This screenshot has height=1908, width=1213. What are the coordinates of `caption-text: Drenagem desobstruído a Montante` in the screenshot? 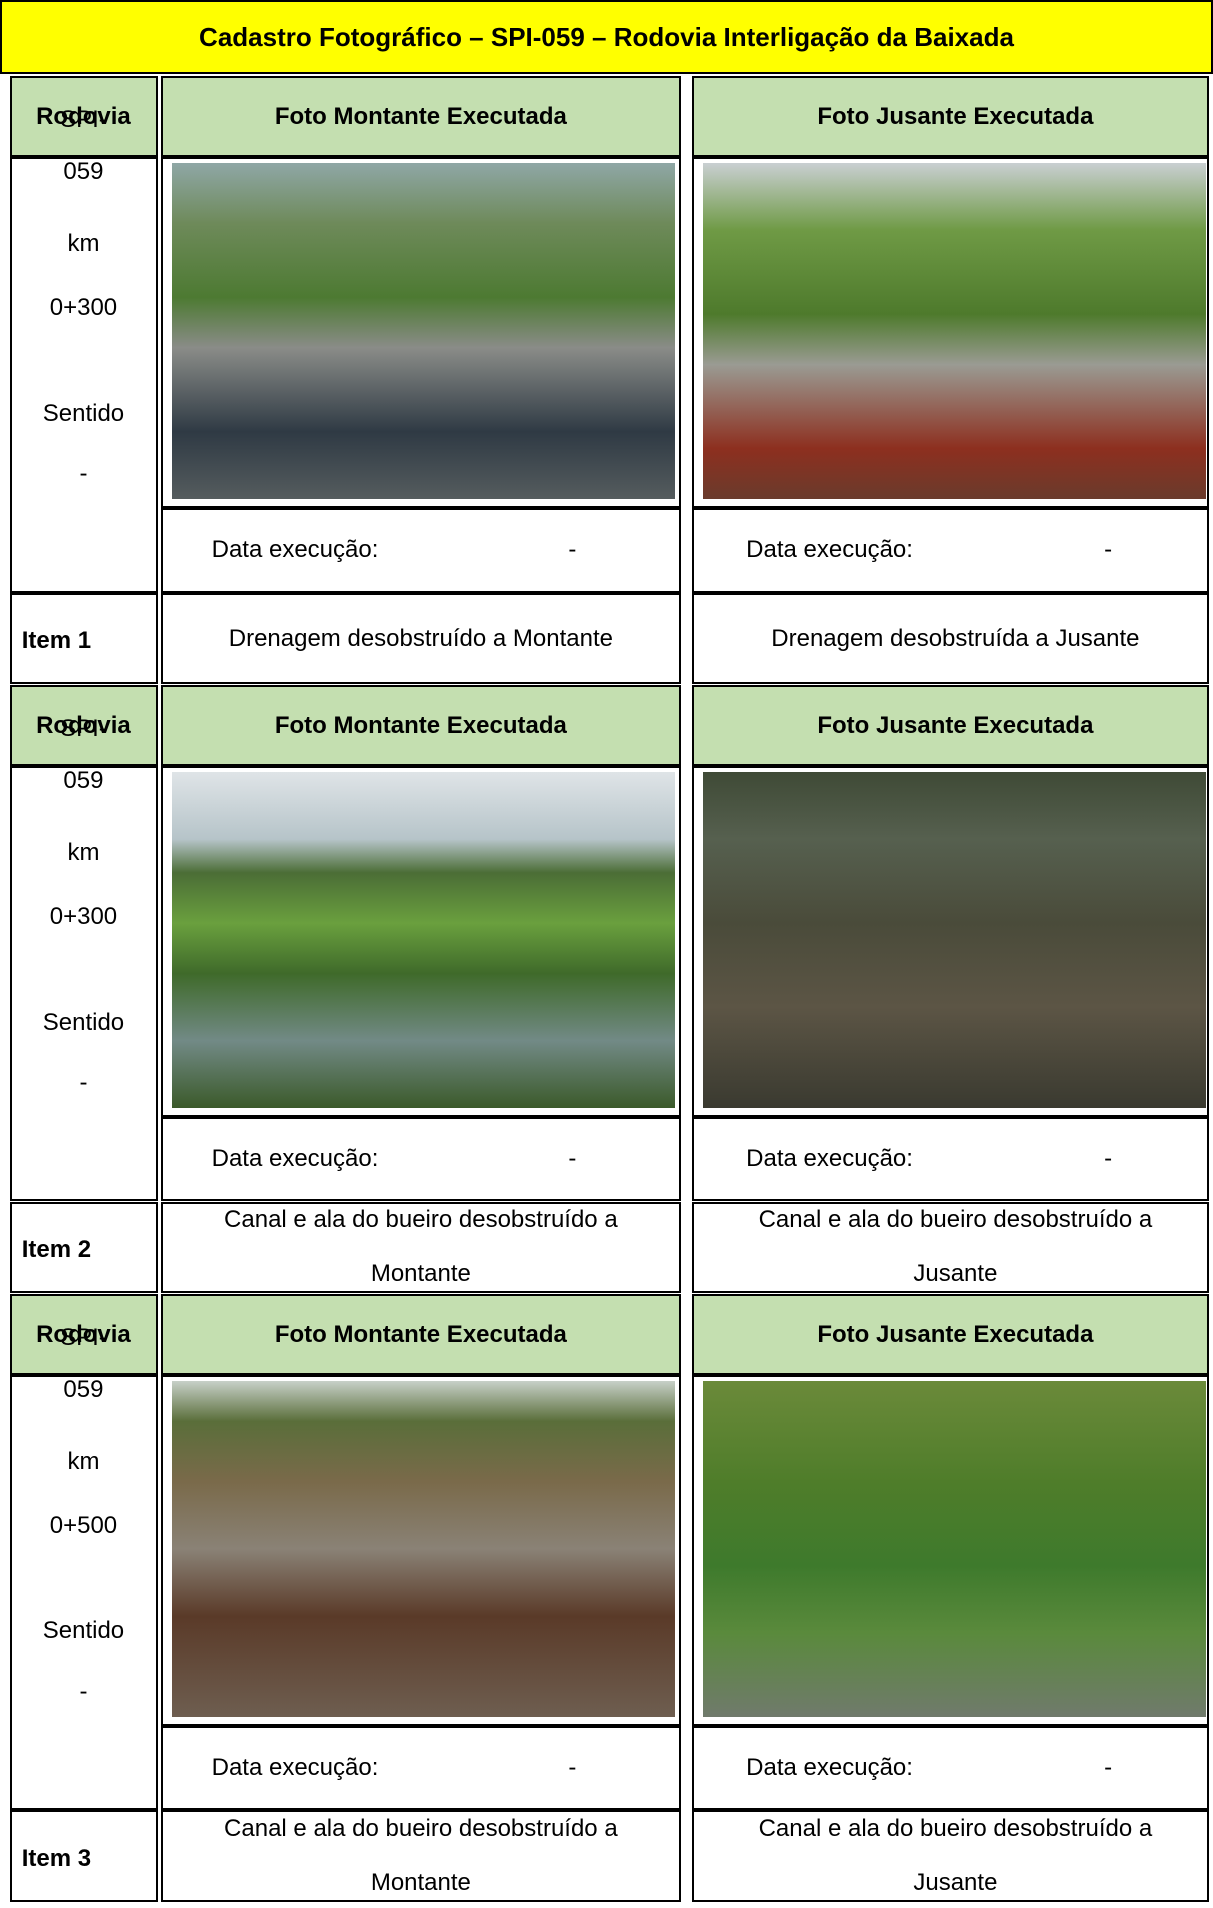 It's located at (420, 638).